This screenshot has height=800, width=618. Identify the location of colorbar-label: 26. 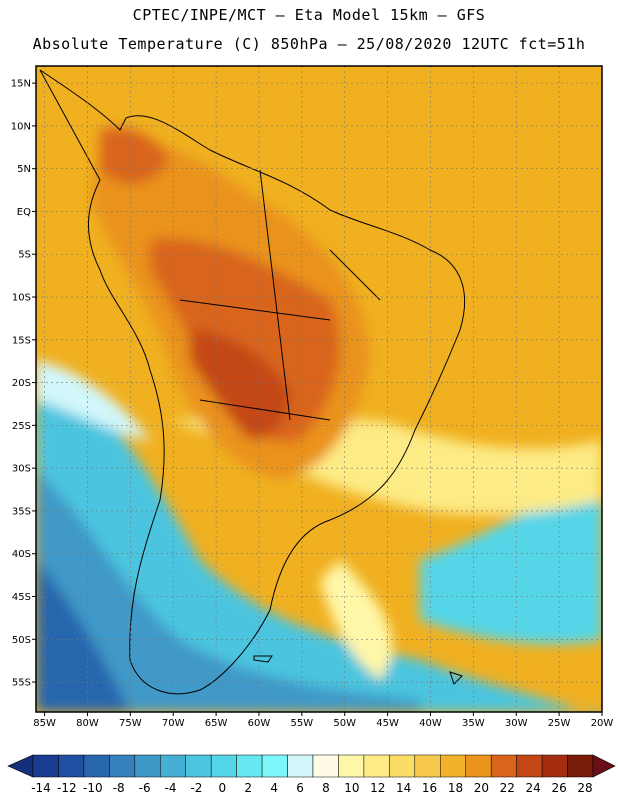
(558, 788).